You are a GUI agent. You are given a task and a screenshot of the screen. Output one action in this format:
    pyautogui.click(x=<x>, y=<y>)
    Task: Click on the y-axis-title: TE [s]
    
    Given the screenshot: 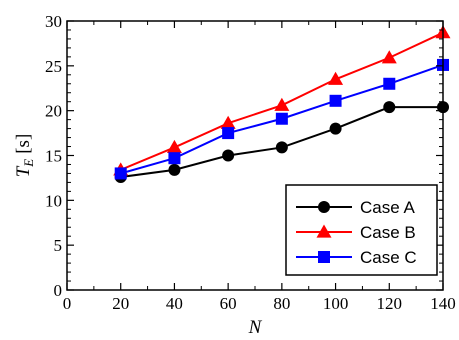 What is the action you would take?
    pyautogui.click(x=24, y=156)
    